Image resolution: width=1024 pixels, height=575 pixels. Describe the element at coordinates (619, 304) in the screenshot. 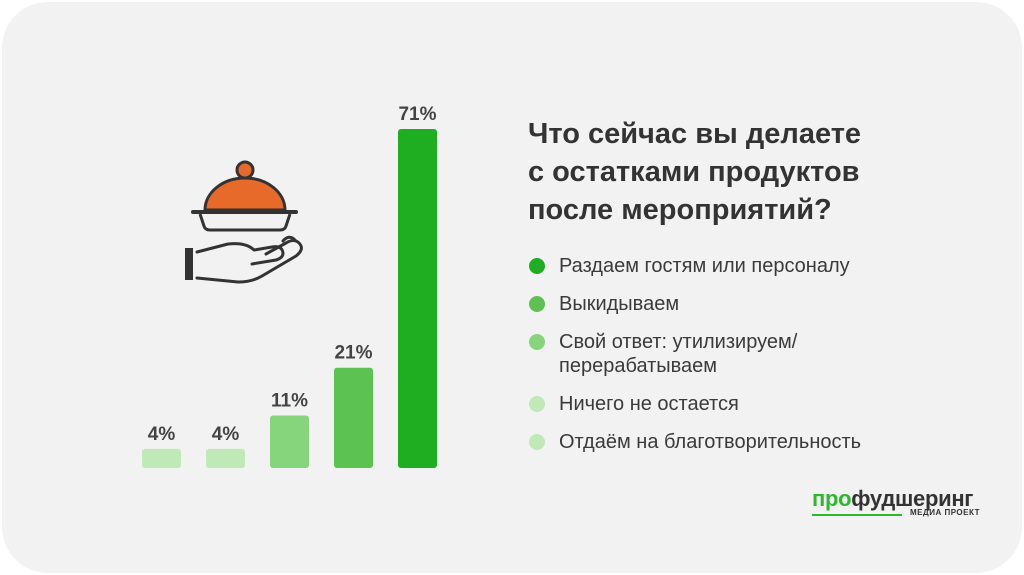

I see `legend-label: Выкидываем` at that location.